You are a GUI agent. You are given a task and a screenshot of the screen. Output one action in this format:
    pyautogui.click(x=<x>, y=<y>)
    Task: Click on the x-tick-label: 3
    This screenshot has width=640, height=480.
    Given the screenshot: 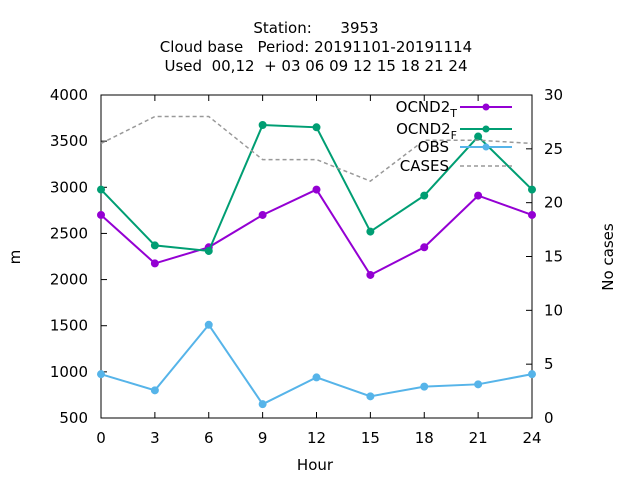 What is the action you would take?
    pyautogui.click(x=155, y=438)
    